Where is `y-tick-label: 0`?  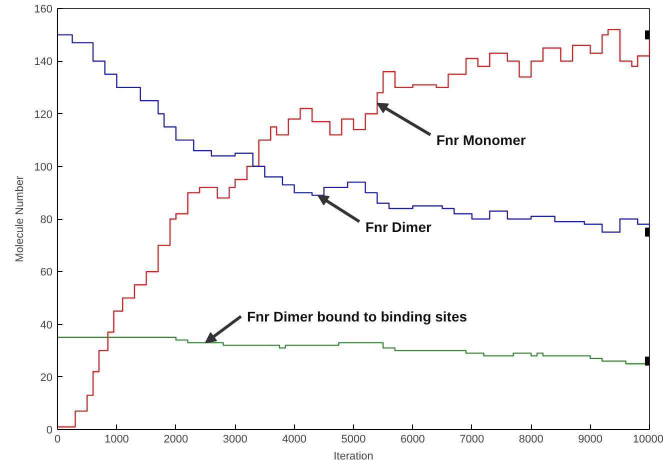 y-tick-label: 0 is located at coordinates (49, 430).